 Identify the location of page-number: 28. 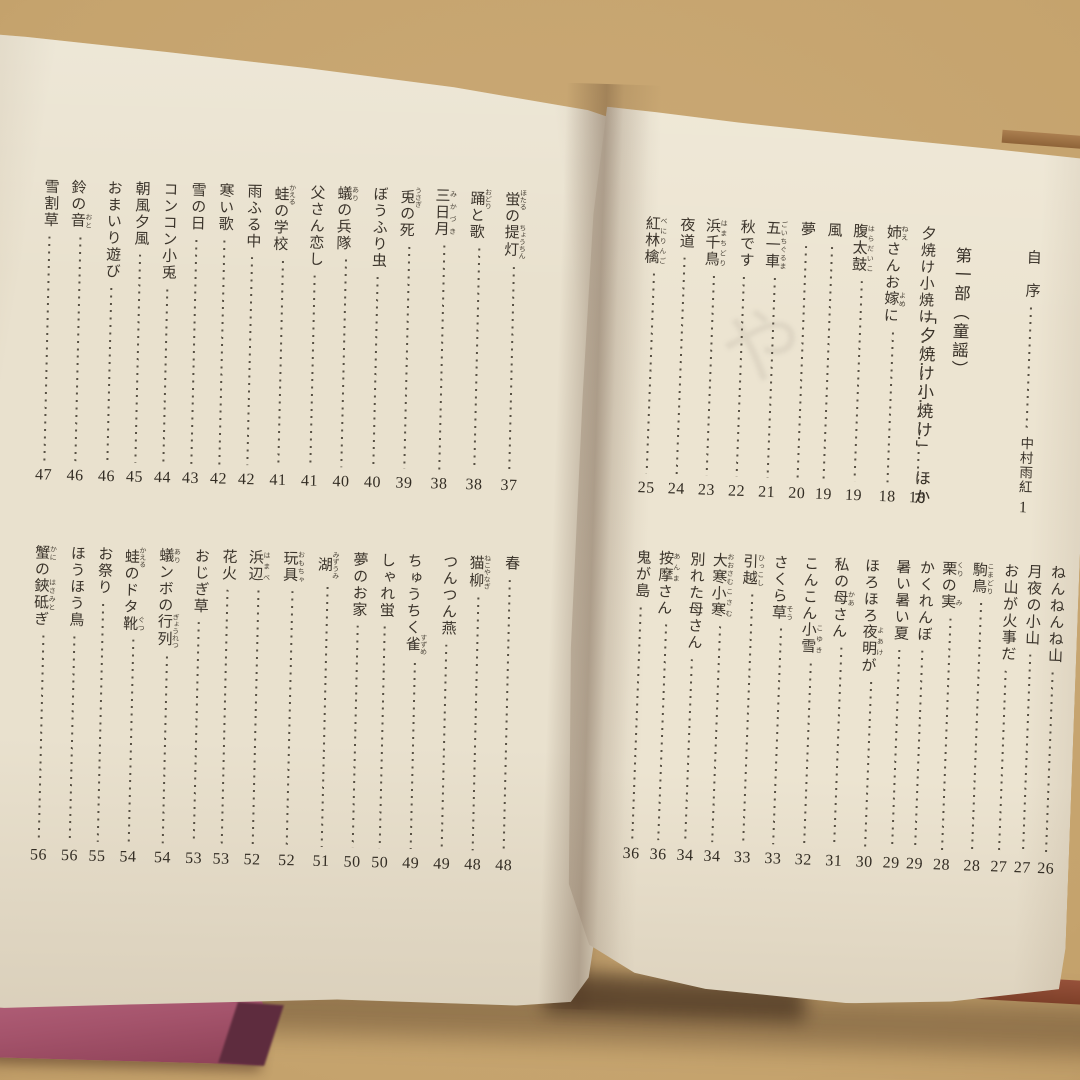
(941, 865).